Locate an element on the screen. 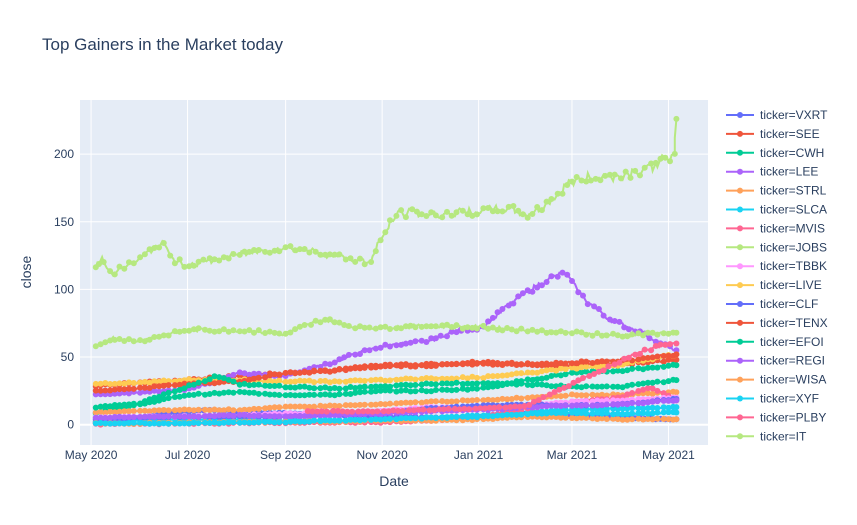  legend-item: ticker=JOBS is located at coordinates (776, 247).